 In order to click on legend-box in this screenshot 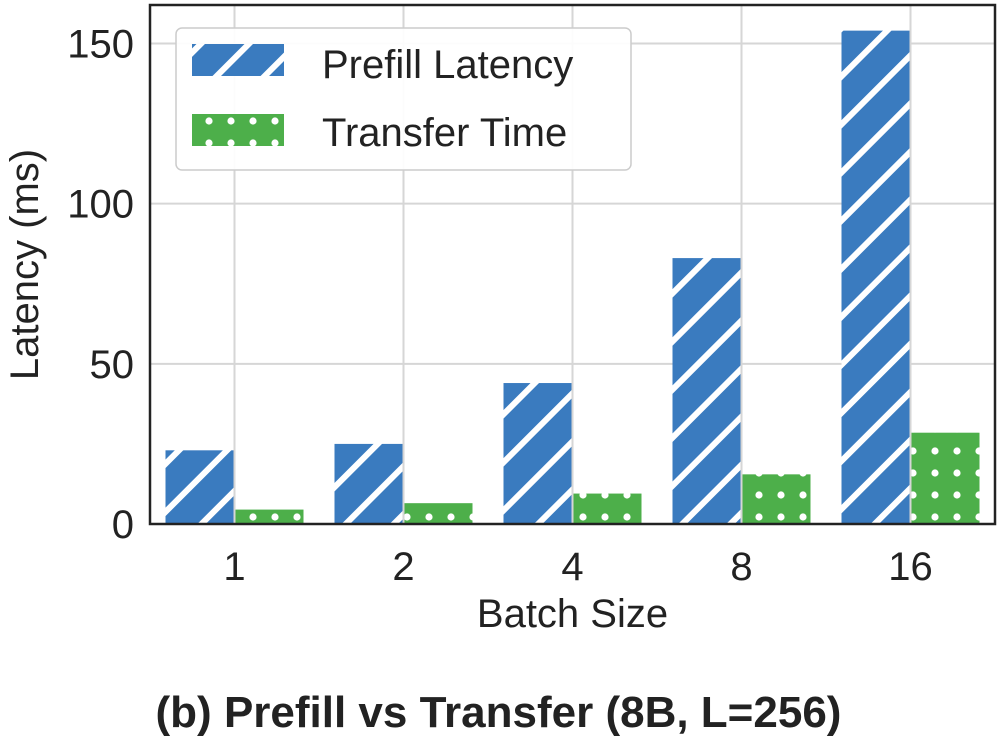, I will do `click(403, 99)`.